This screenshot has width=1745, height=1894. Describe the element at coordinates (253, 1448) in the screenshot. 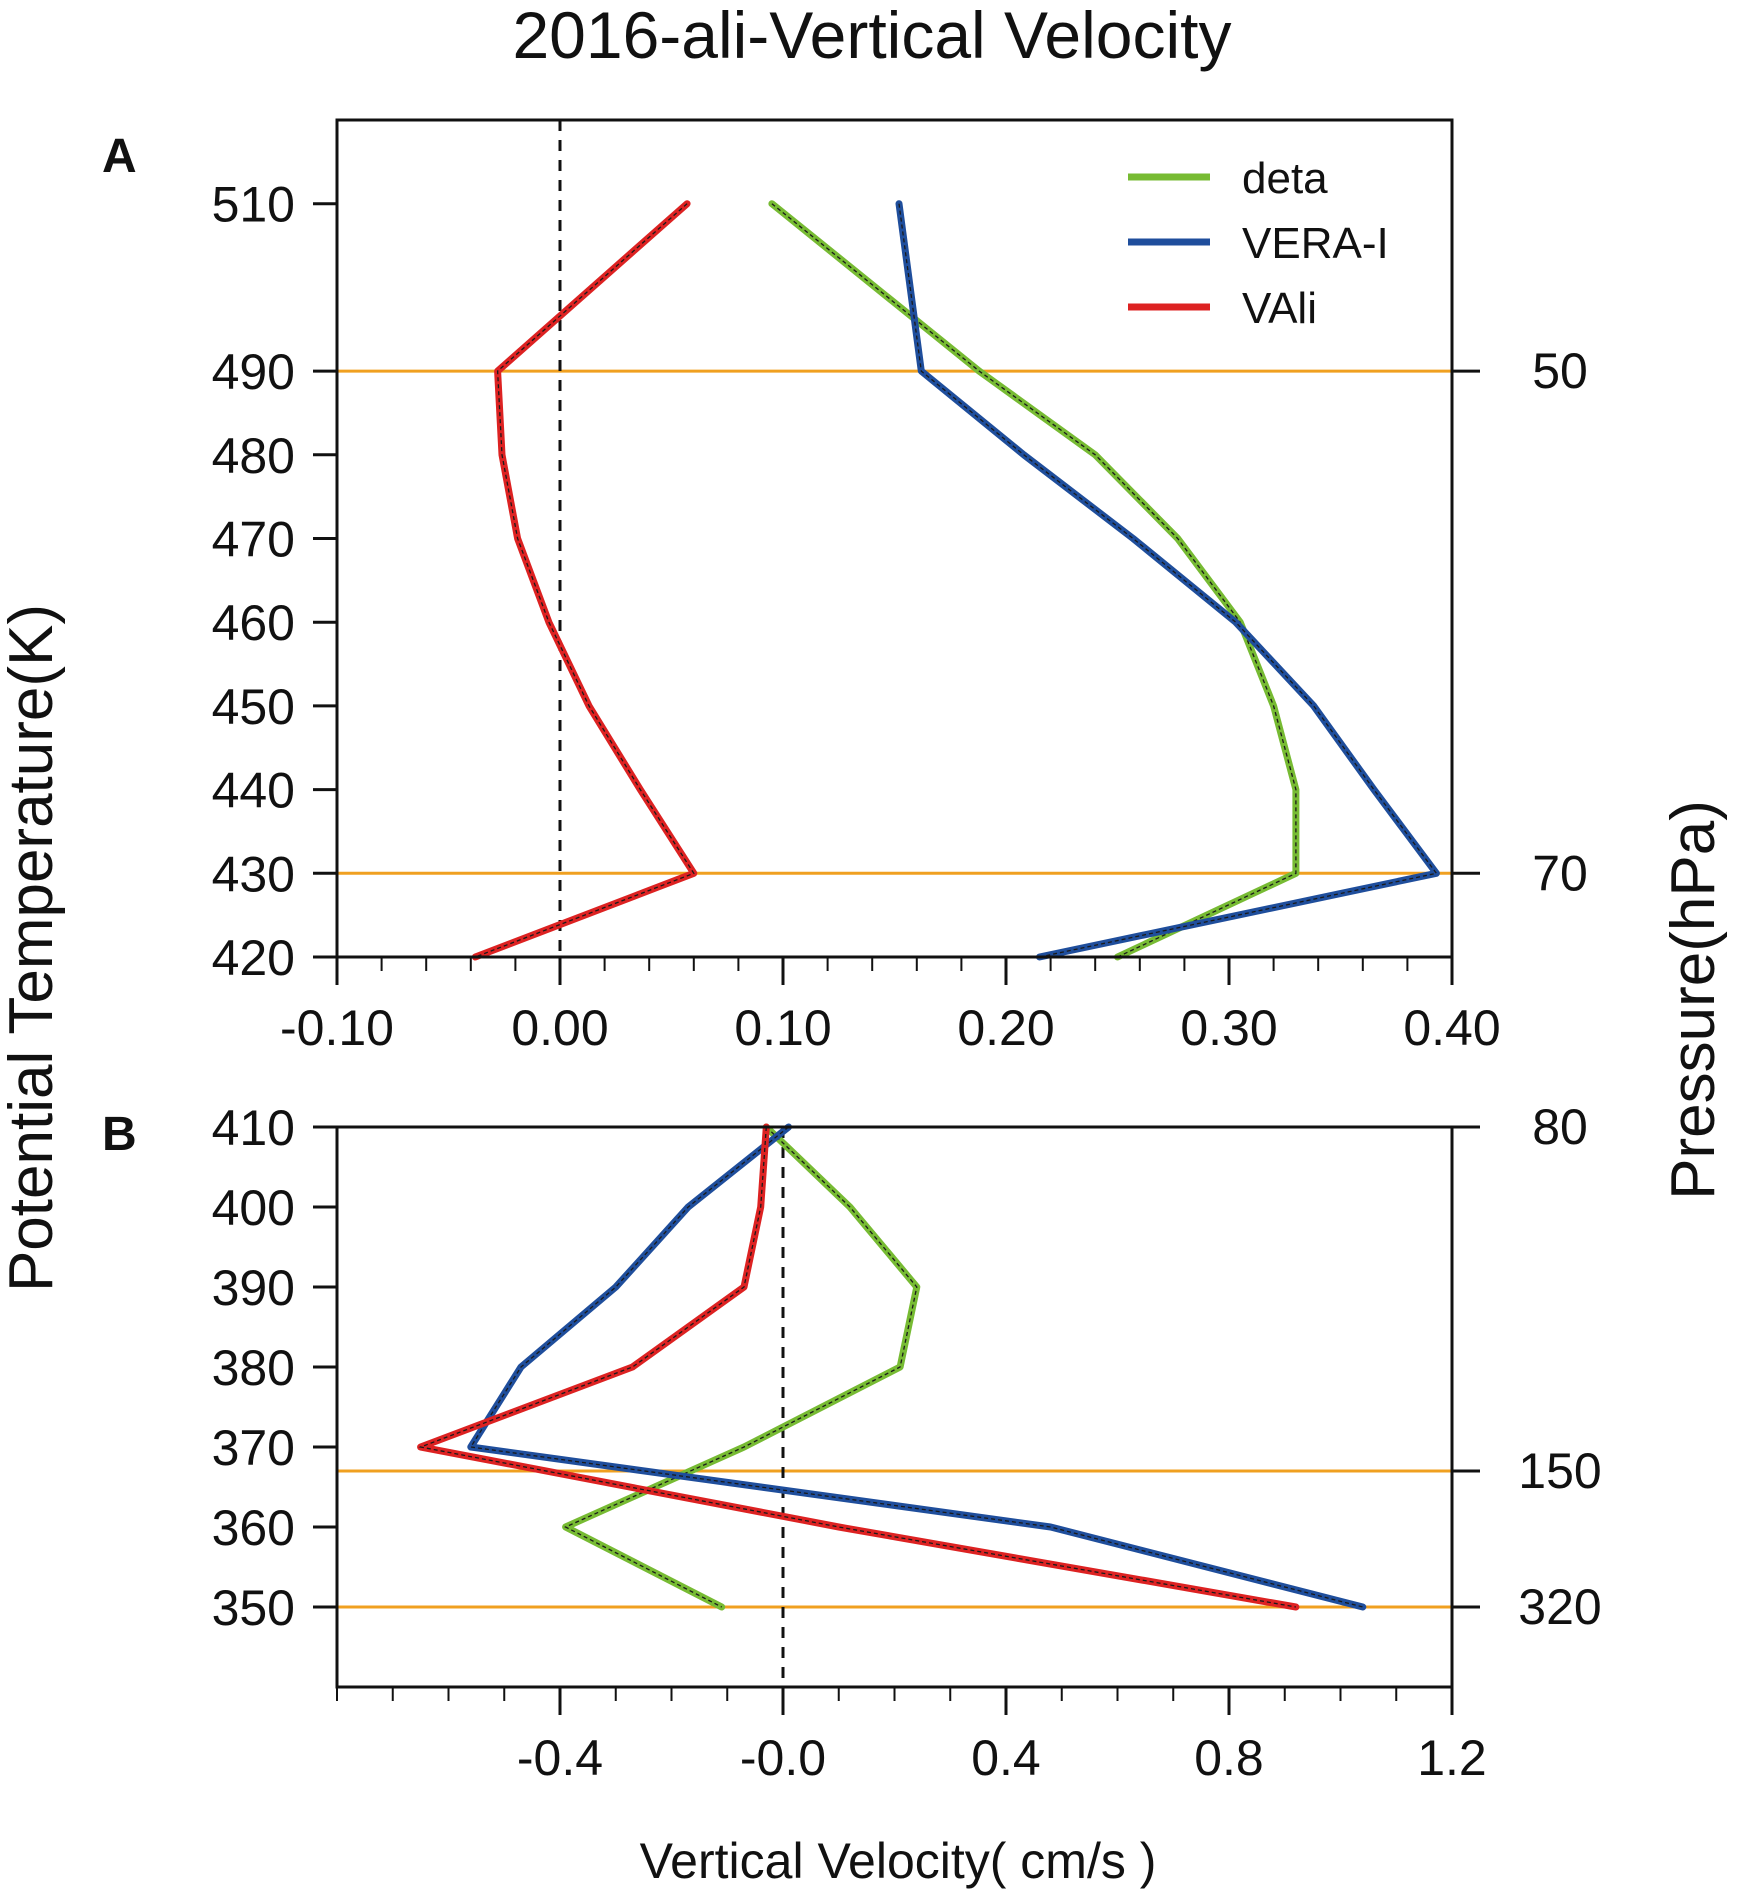

I see `panel-b-y-tick-label: 370` at that location.